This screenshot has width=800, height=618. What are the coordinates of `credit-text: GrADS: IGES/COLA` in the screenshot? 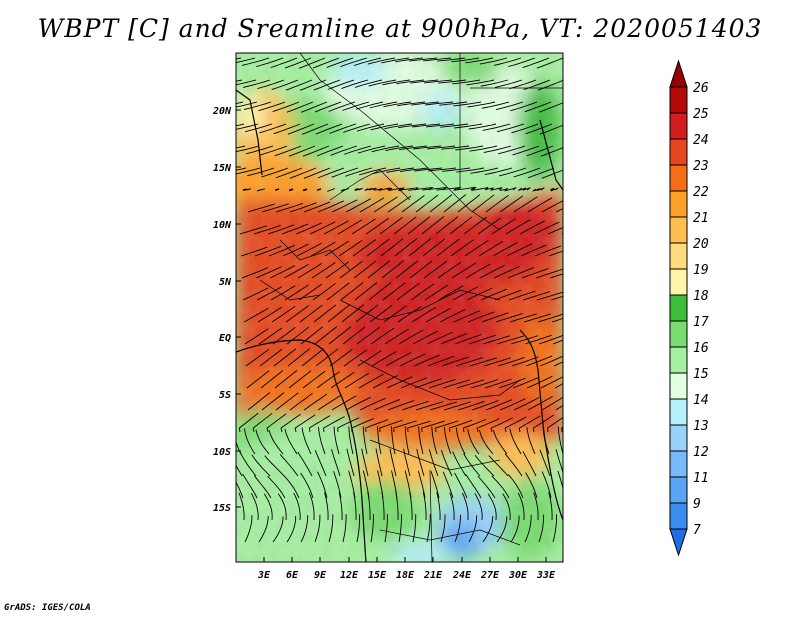 It's located at (47, 608).